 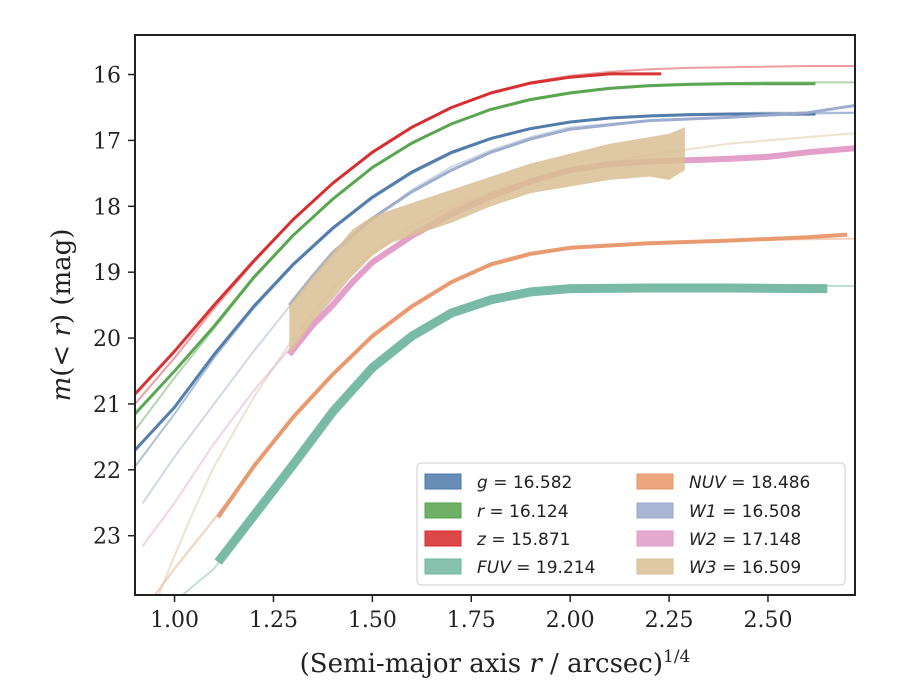 I want to click on x-tick-label: 1.50, so click(x=372, y=620).